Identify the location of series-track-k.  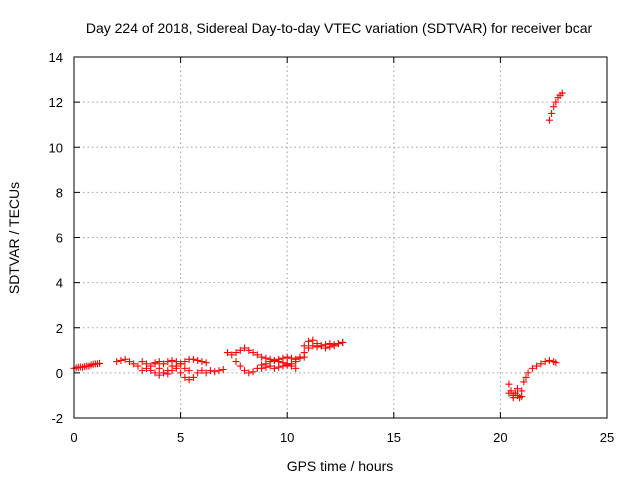
(555, 106).